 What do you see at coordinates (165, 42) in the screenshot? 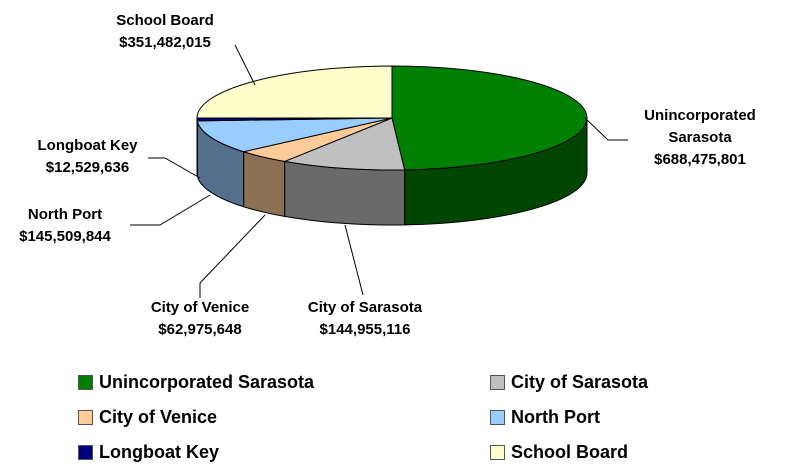
I see `label-value: $351,482,015` at bounding box center [165, 42].